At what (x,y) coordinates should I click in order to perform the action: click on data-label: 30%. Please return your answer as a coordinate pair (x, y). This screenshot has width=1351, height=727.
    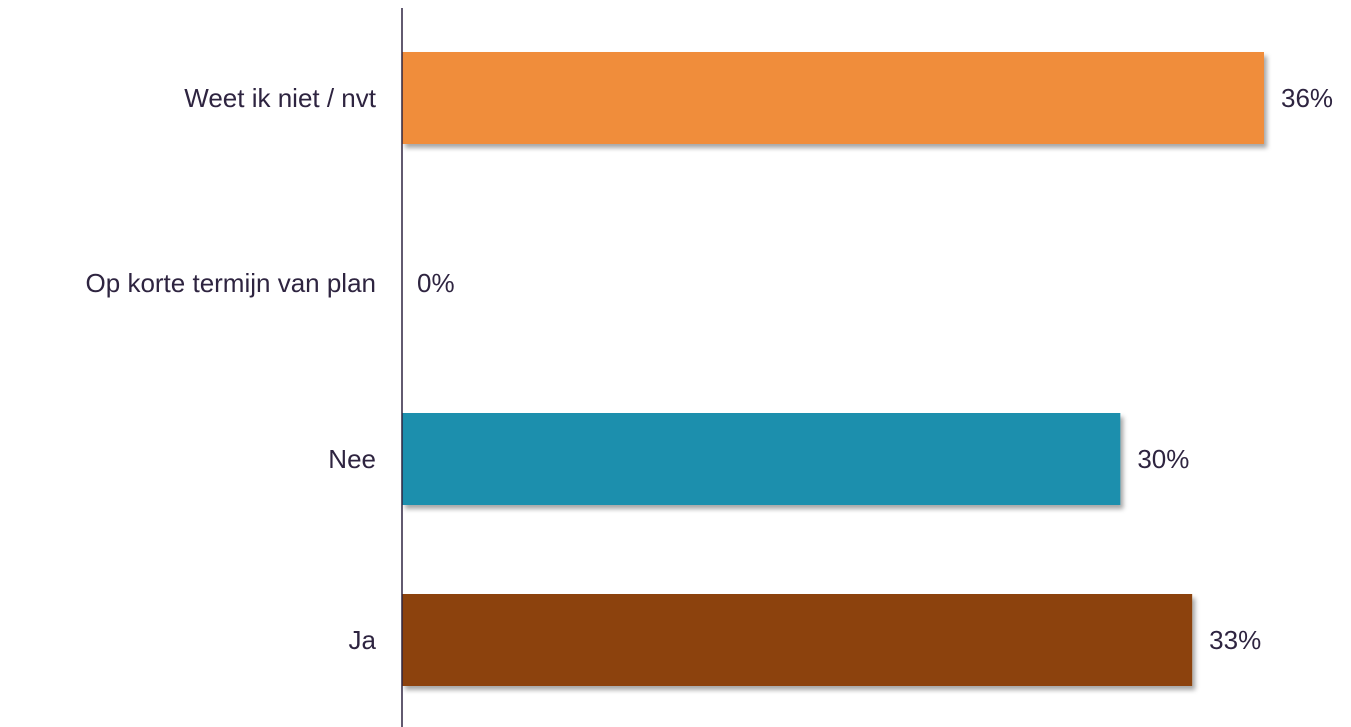
    Looking at the image, I should click on (1163, 459).